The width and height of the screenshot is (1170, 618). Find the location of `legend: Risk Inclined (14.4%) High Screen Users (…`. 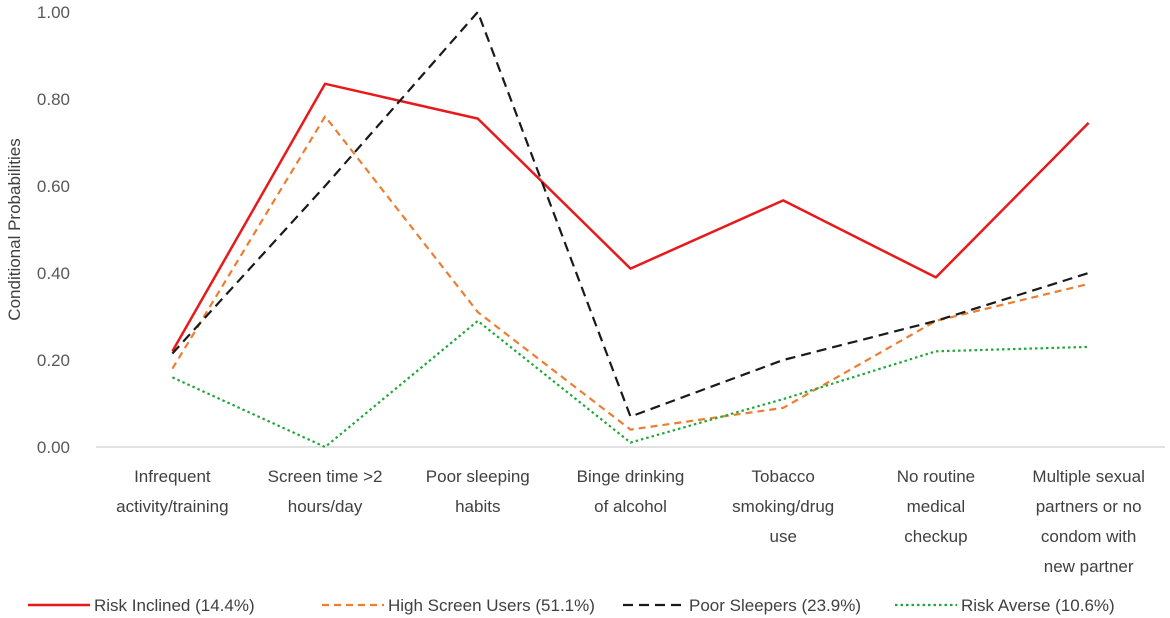

legend: Risk Inclined (14.4%) High Screen Users (… is located at coordinates (571, 605).